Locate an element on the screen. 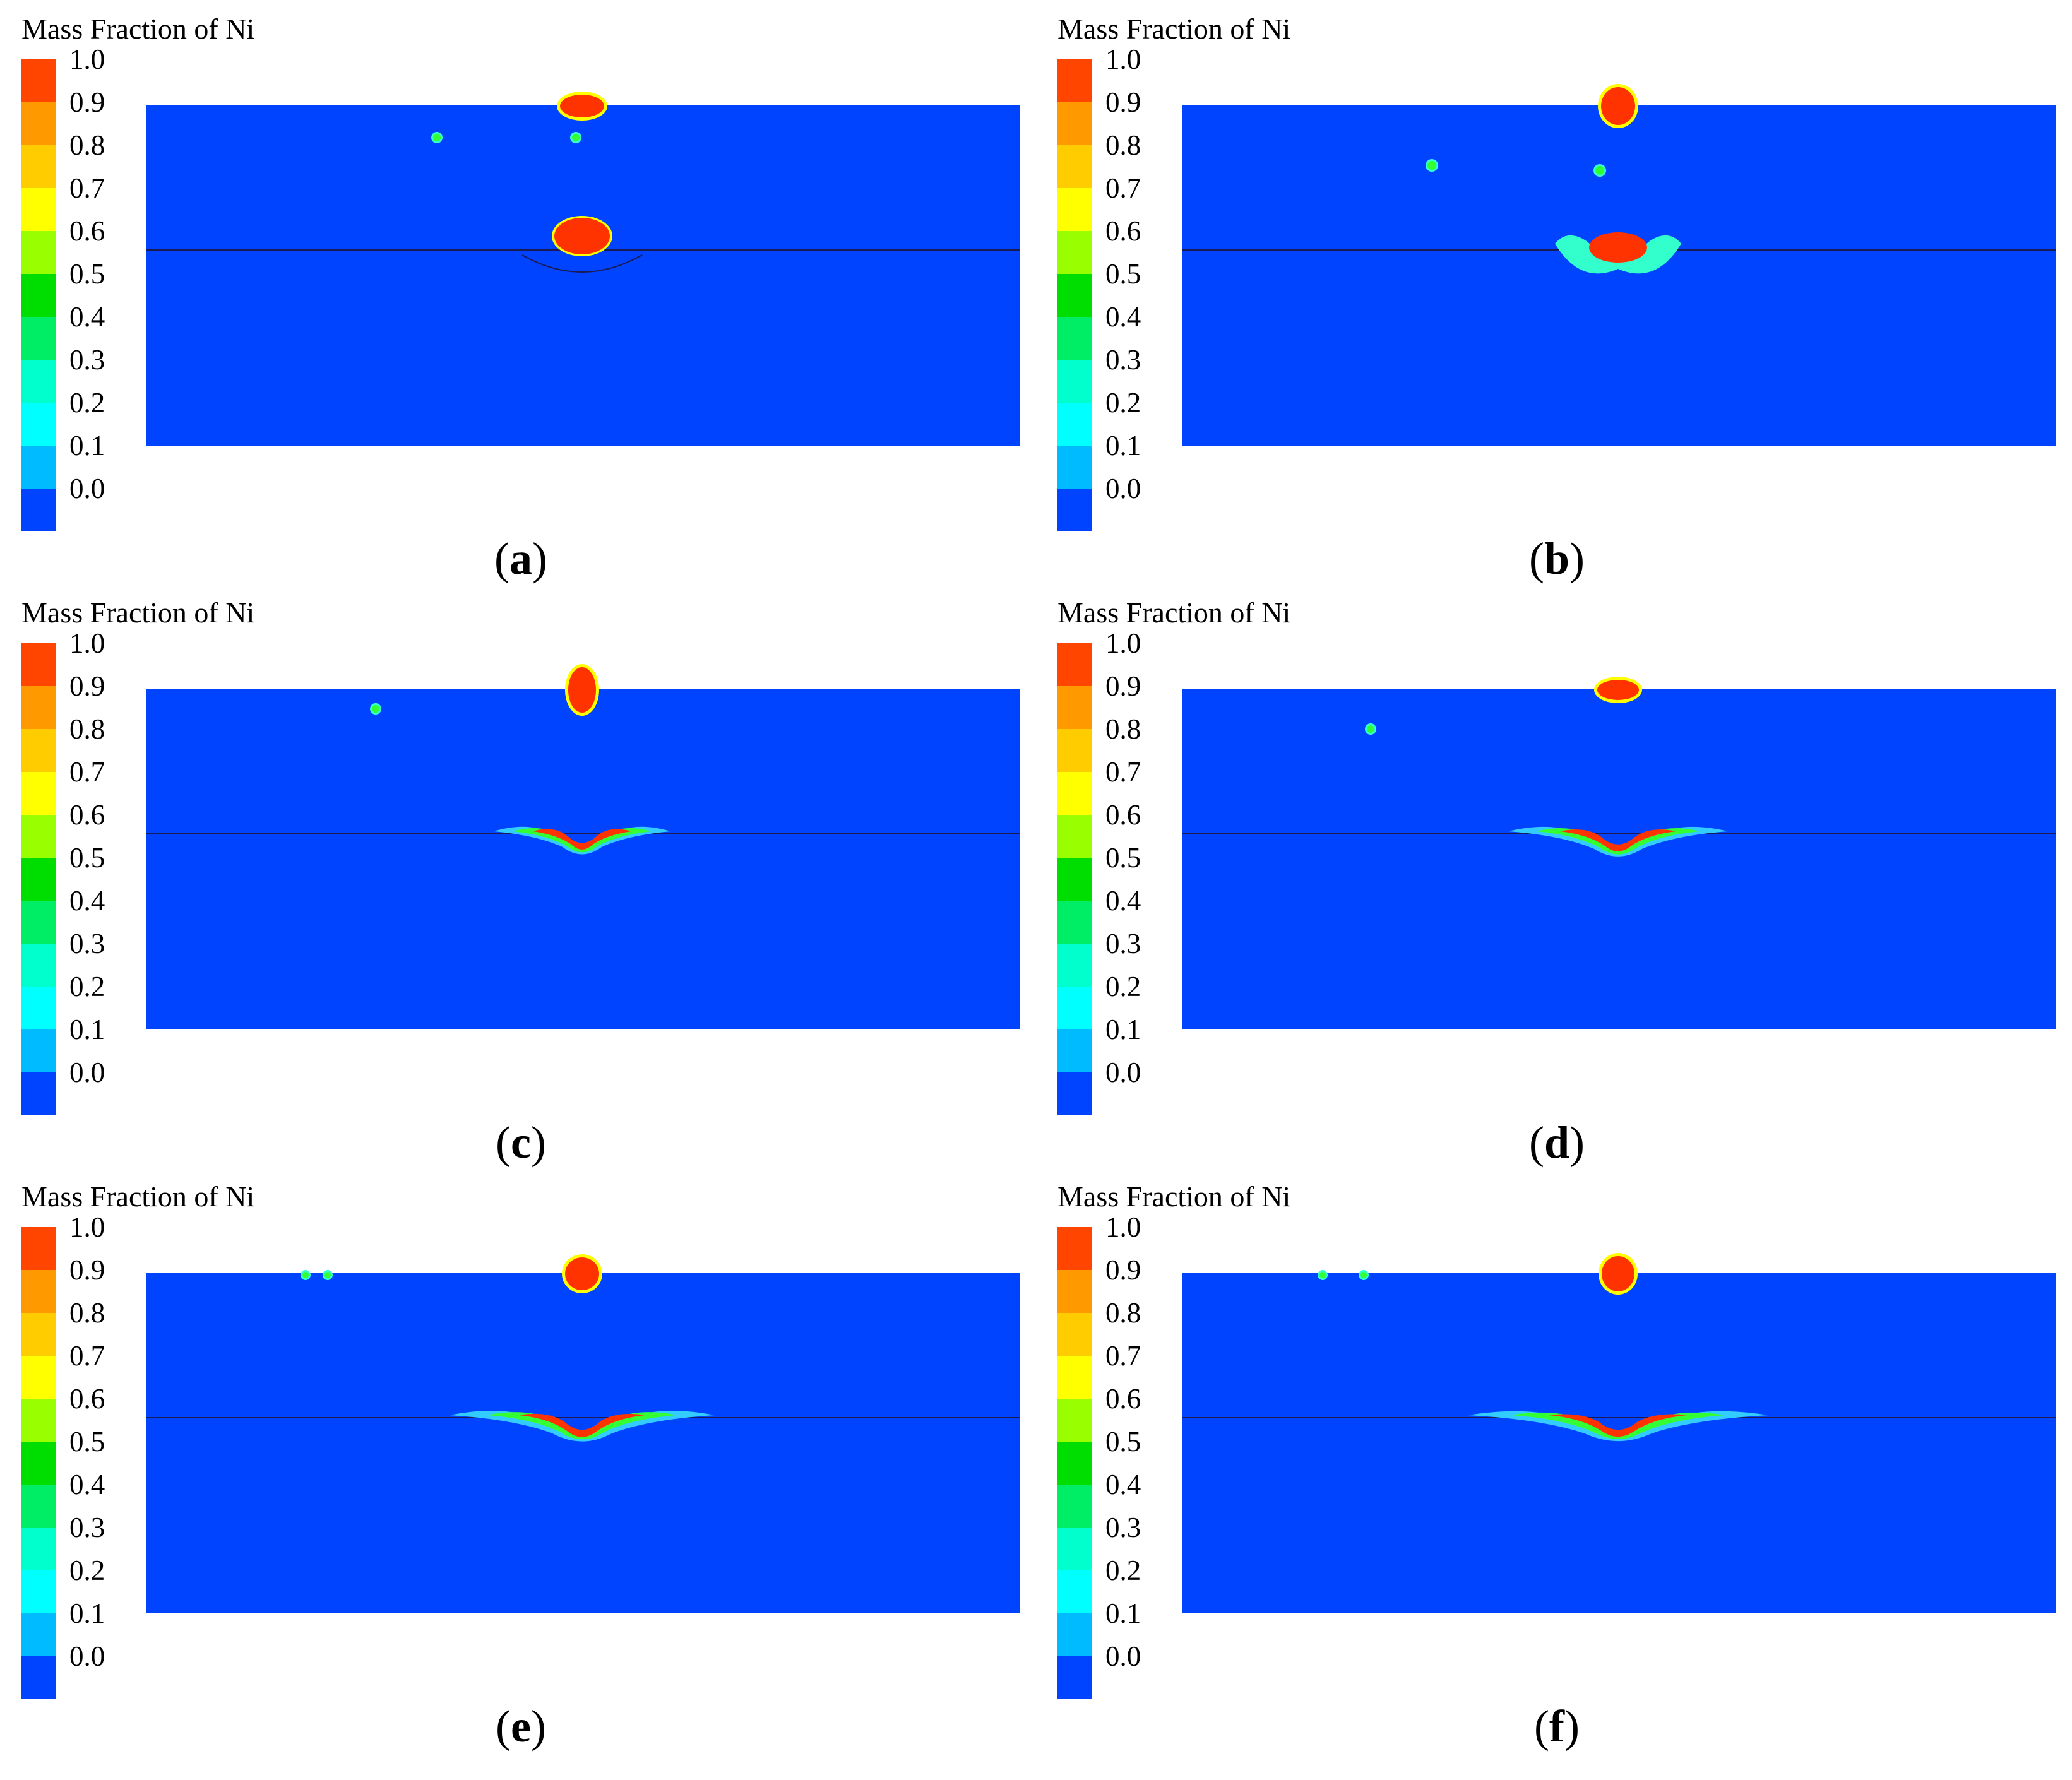 The image size is (2072, 1780). panel-caption-letter: a is located at coordinates (520, 559).